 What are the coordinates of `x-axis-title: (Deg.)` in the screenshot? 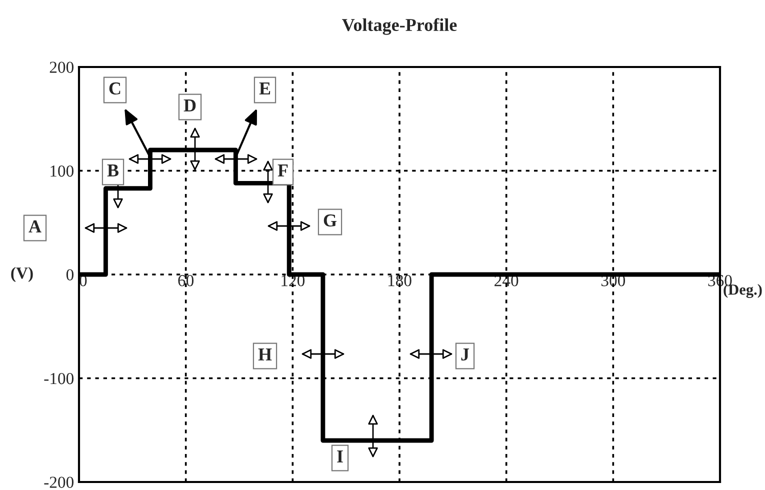 It's located at (743, 291).